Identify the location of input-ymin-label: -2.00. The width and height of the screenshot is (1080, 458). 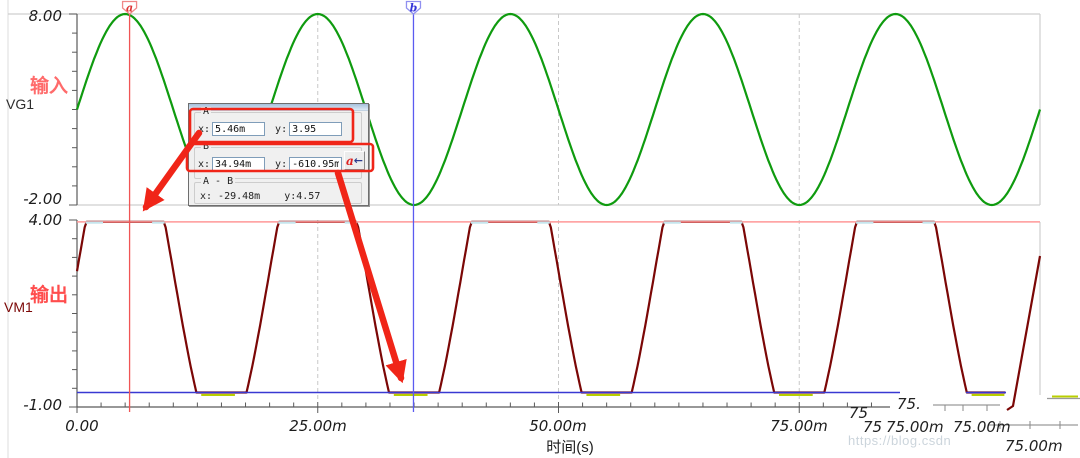
(42, 199).